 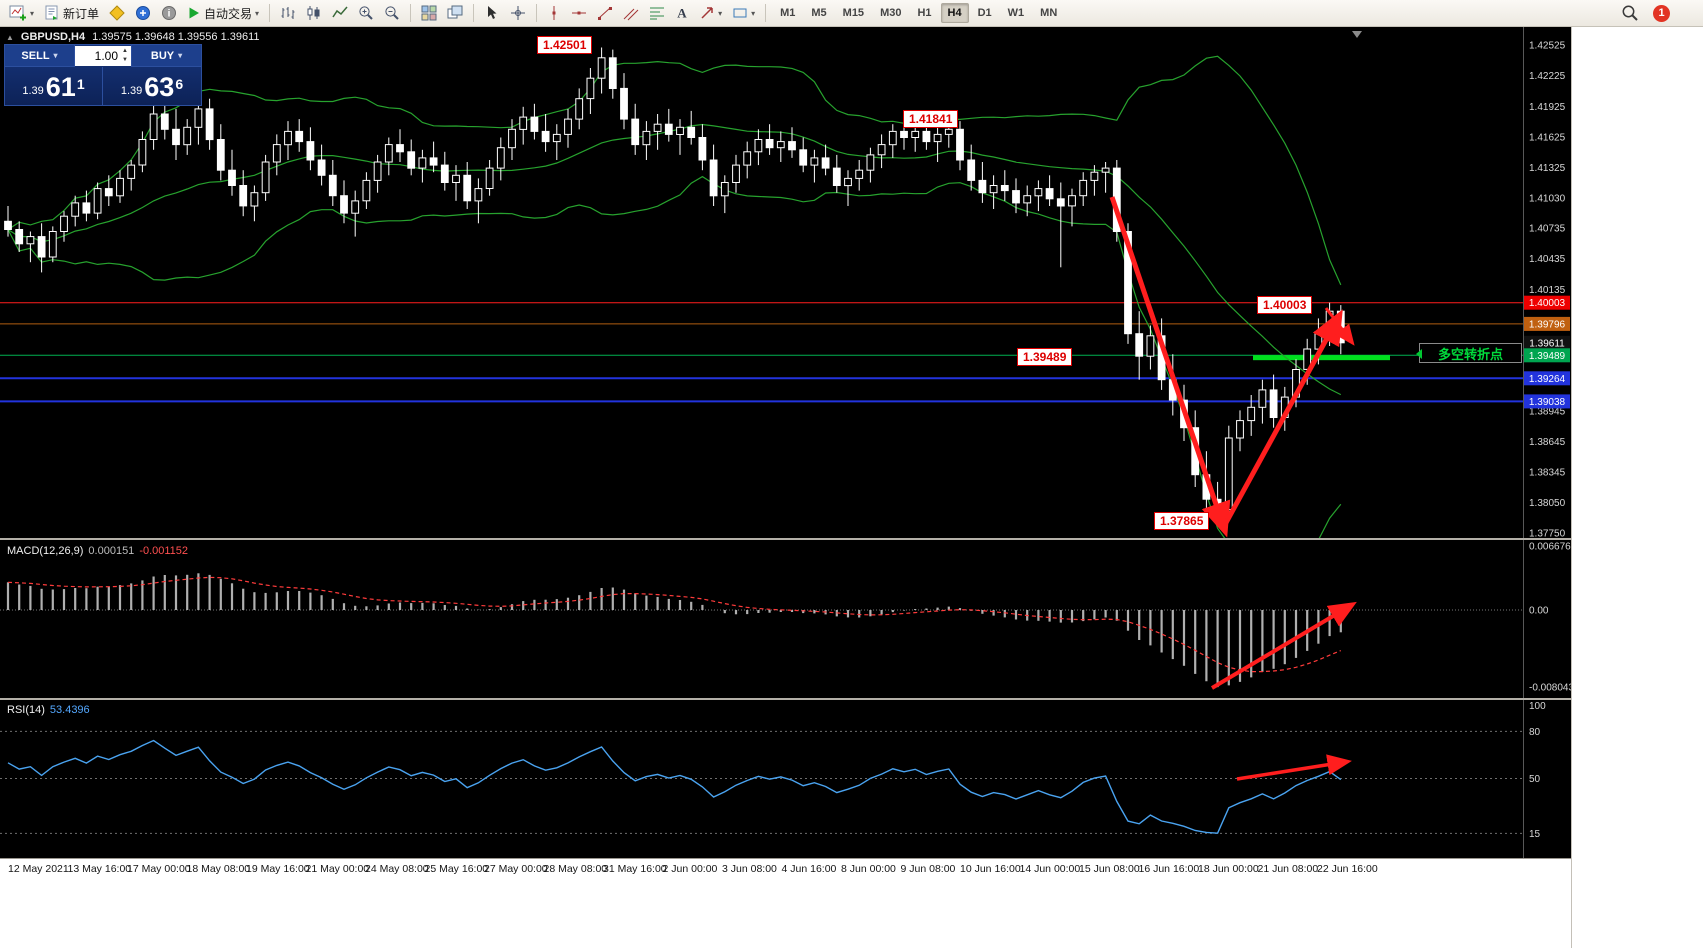 I want to click on line-chart-type-button, so click(x=340, y=13).